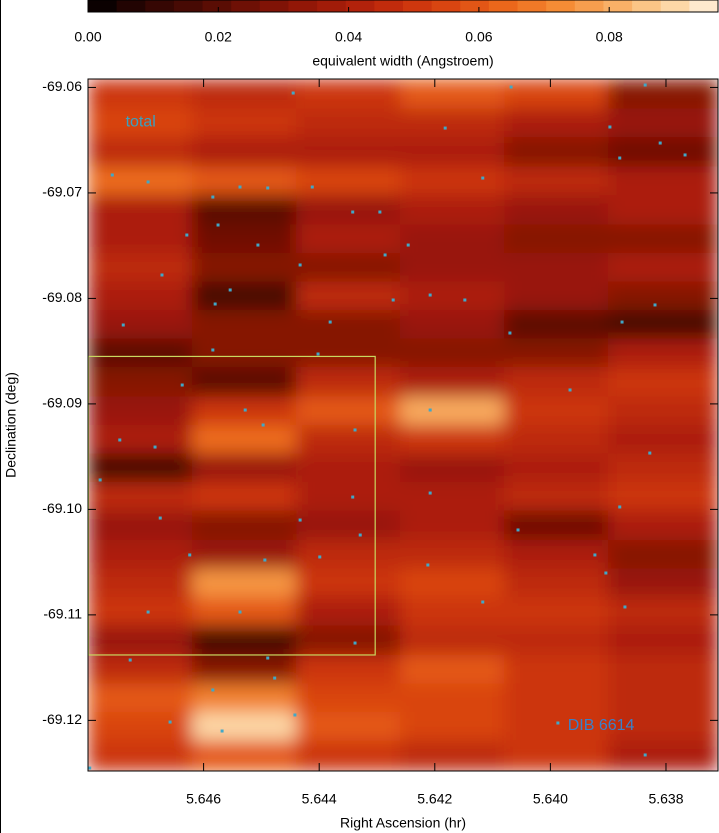 This screenshot has width=719, height=833. What do you see at coordinates (62, 508) in the screenshot?
I see `y-tick-label: -69.10` at bounding box center [62, 508].